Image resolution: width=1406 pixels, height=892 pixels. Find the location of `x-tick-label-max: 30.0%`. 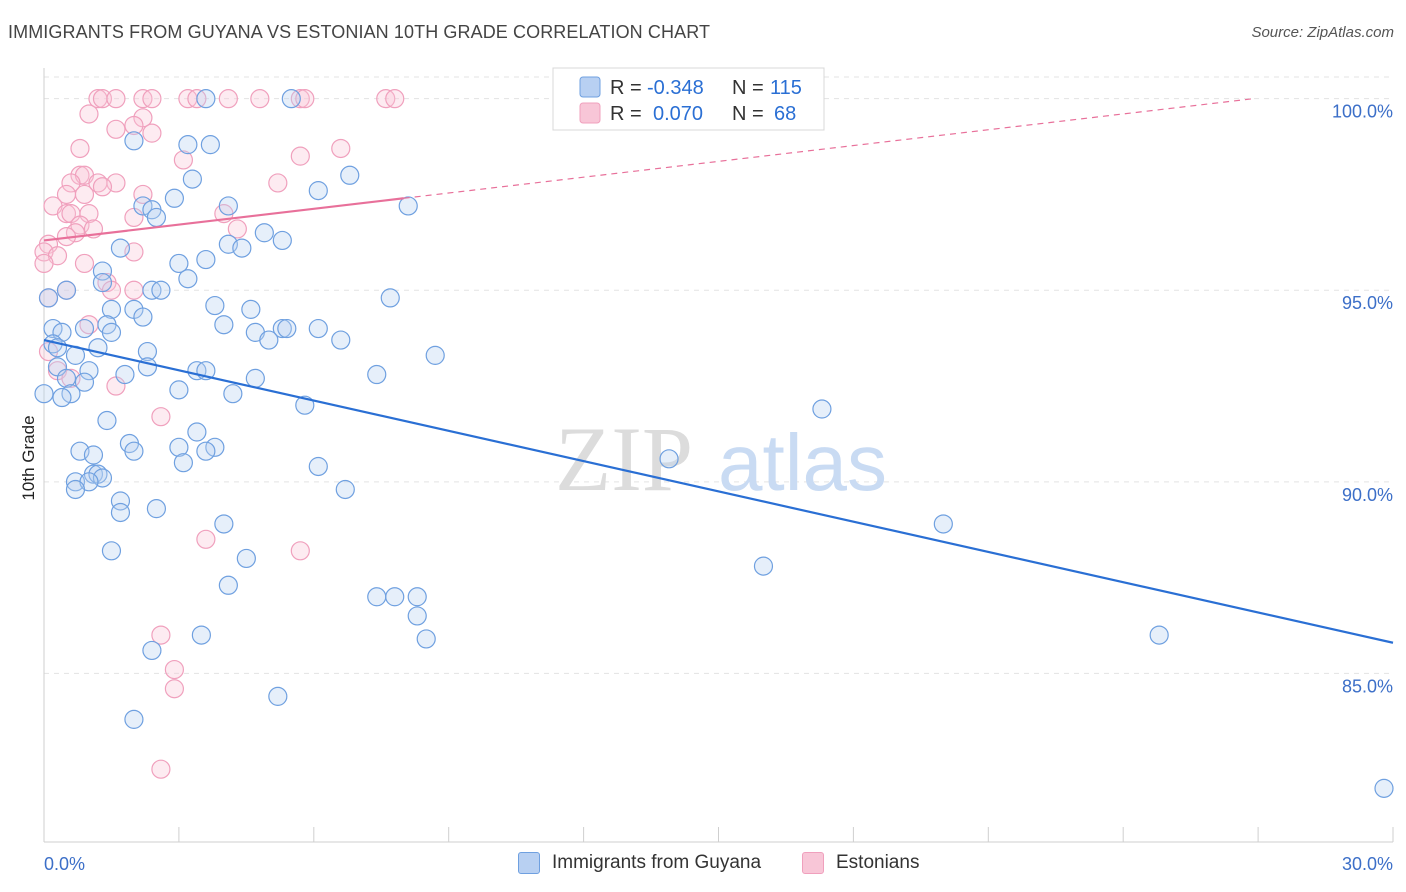

x-tick-label-max: 30.0% is located at coordinates (1367, 864).